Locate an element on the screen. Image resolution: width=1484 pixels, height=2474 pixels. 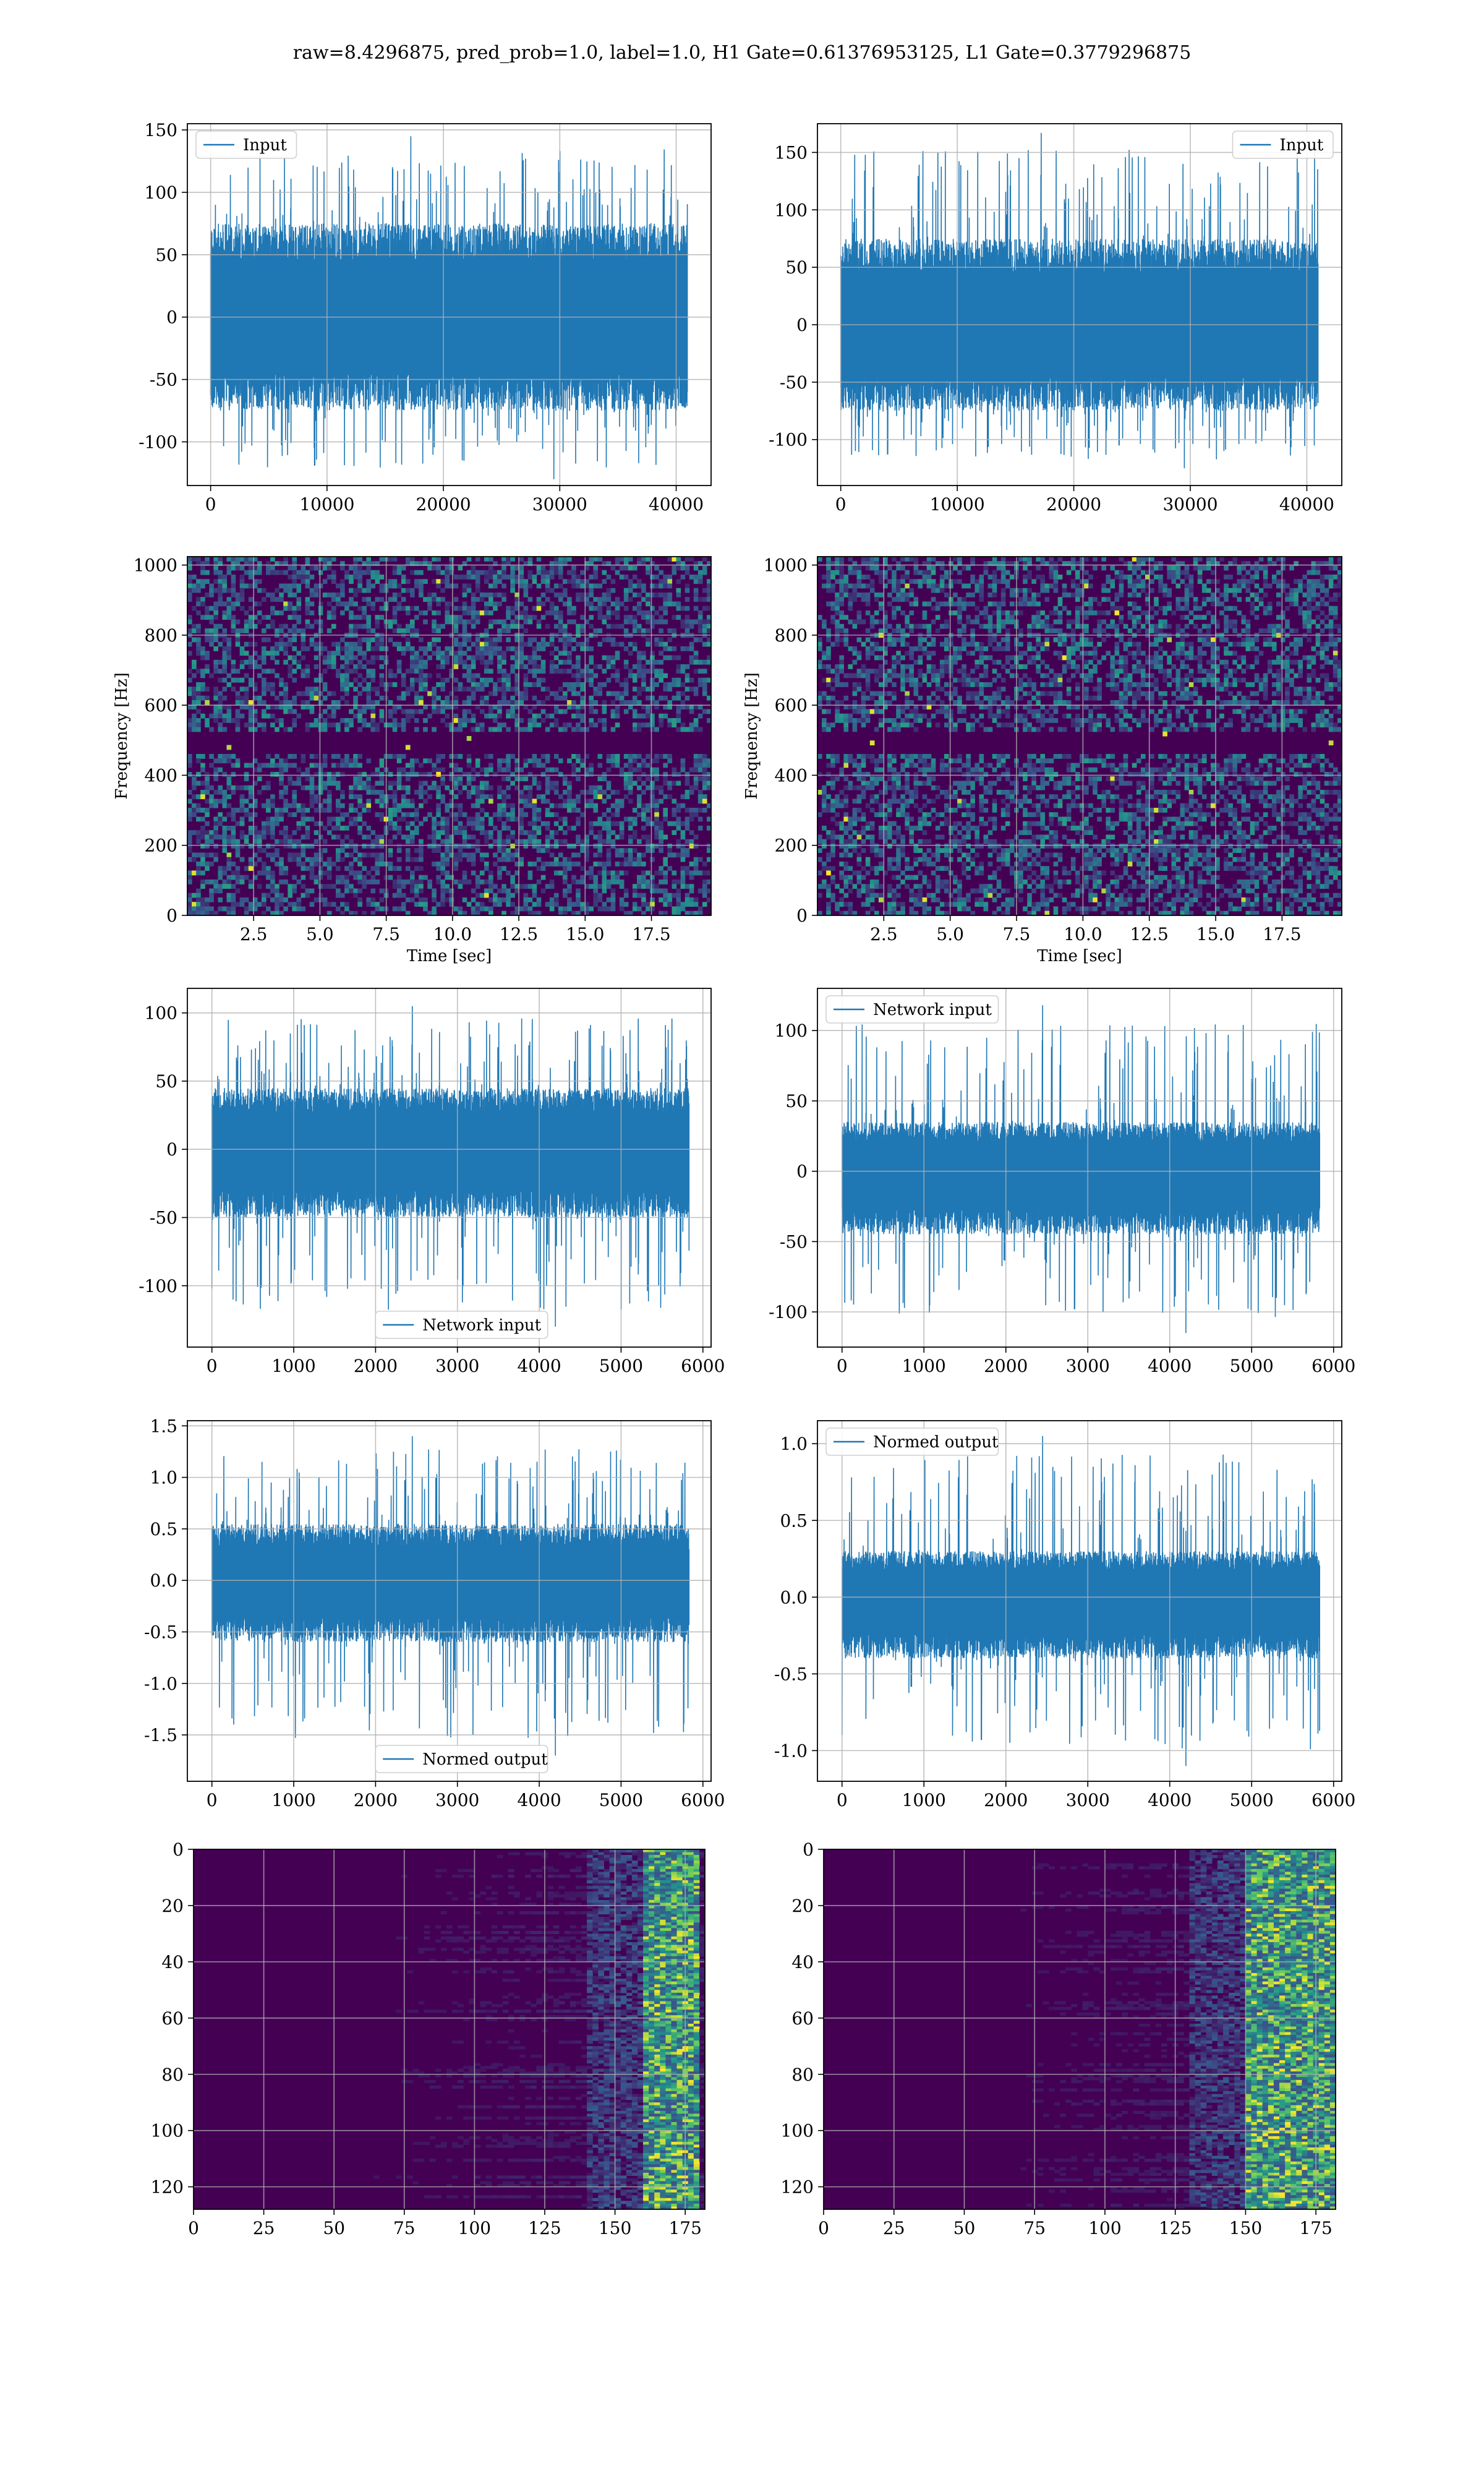
x-tick-label: 75 is located at coordinates (404, 2228).